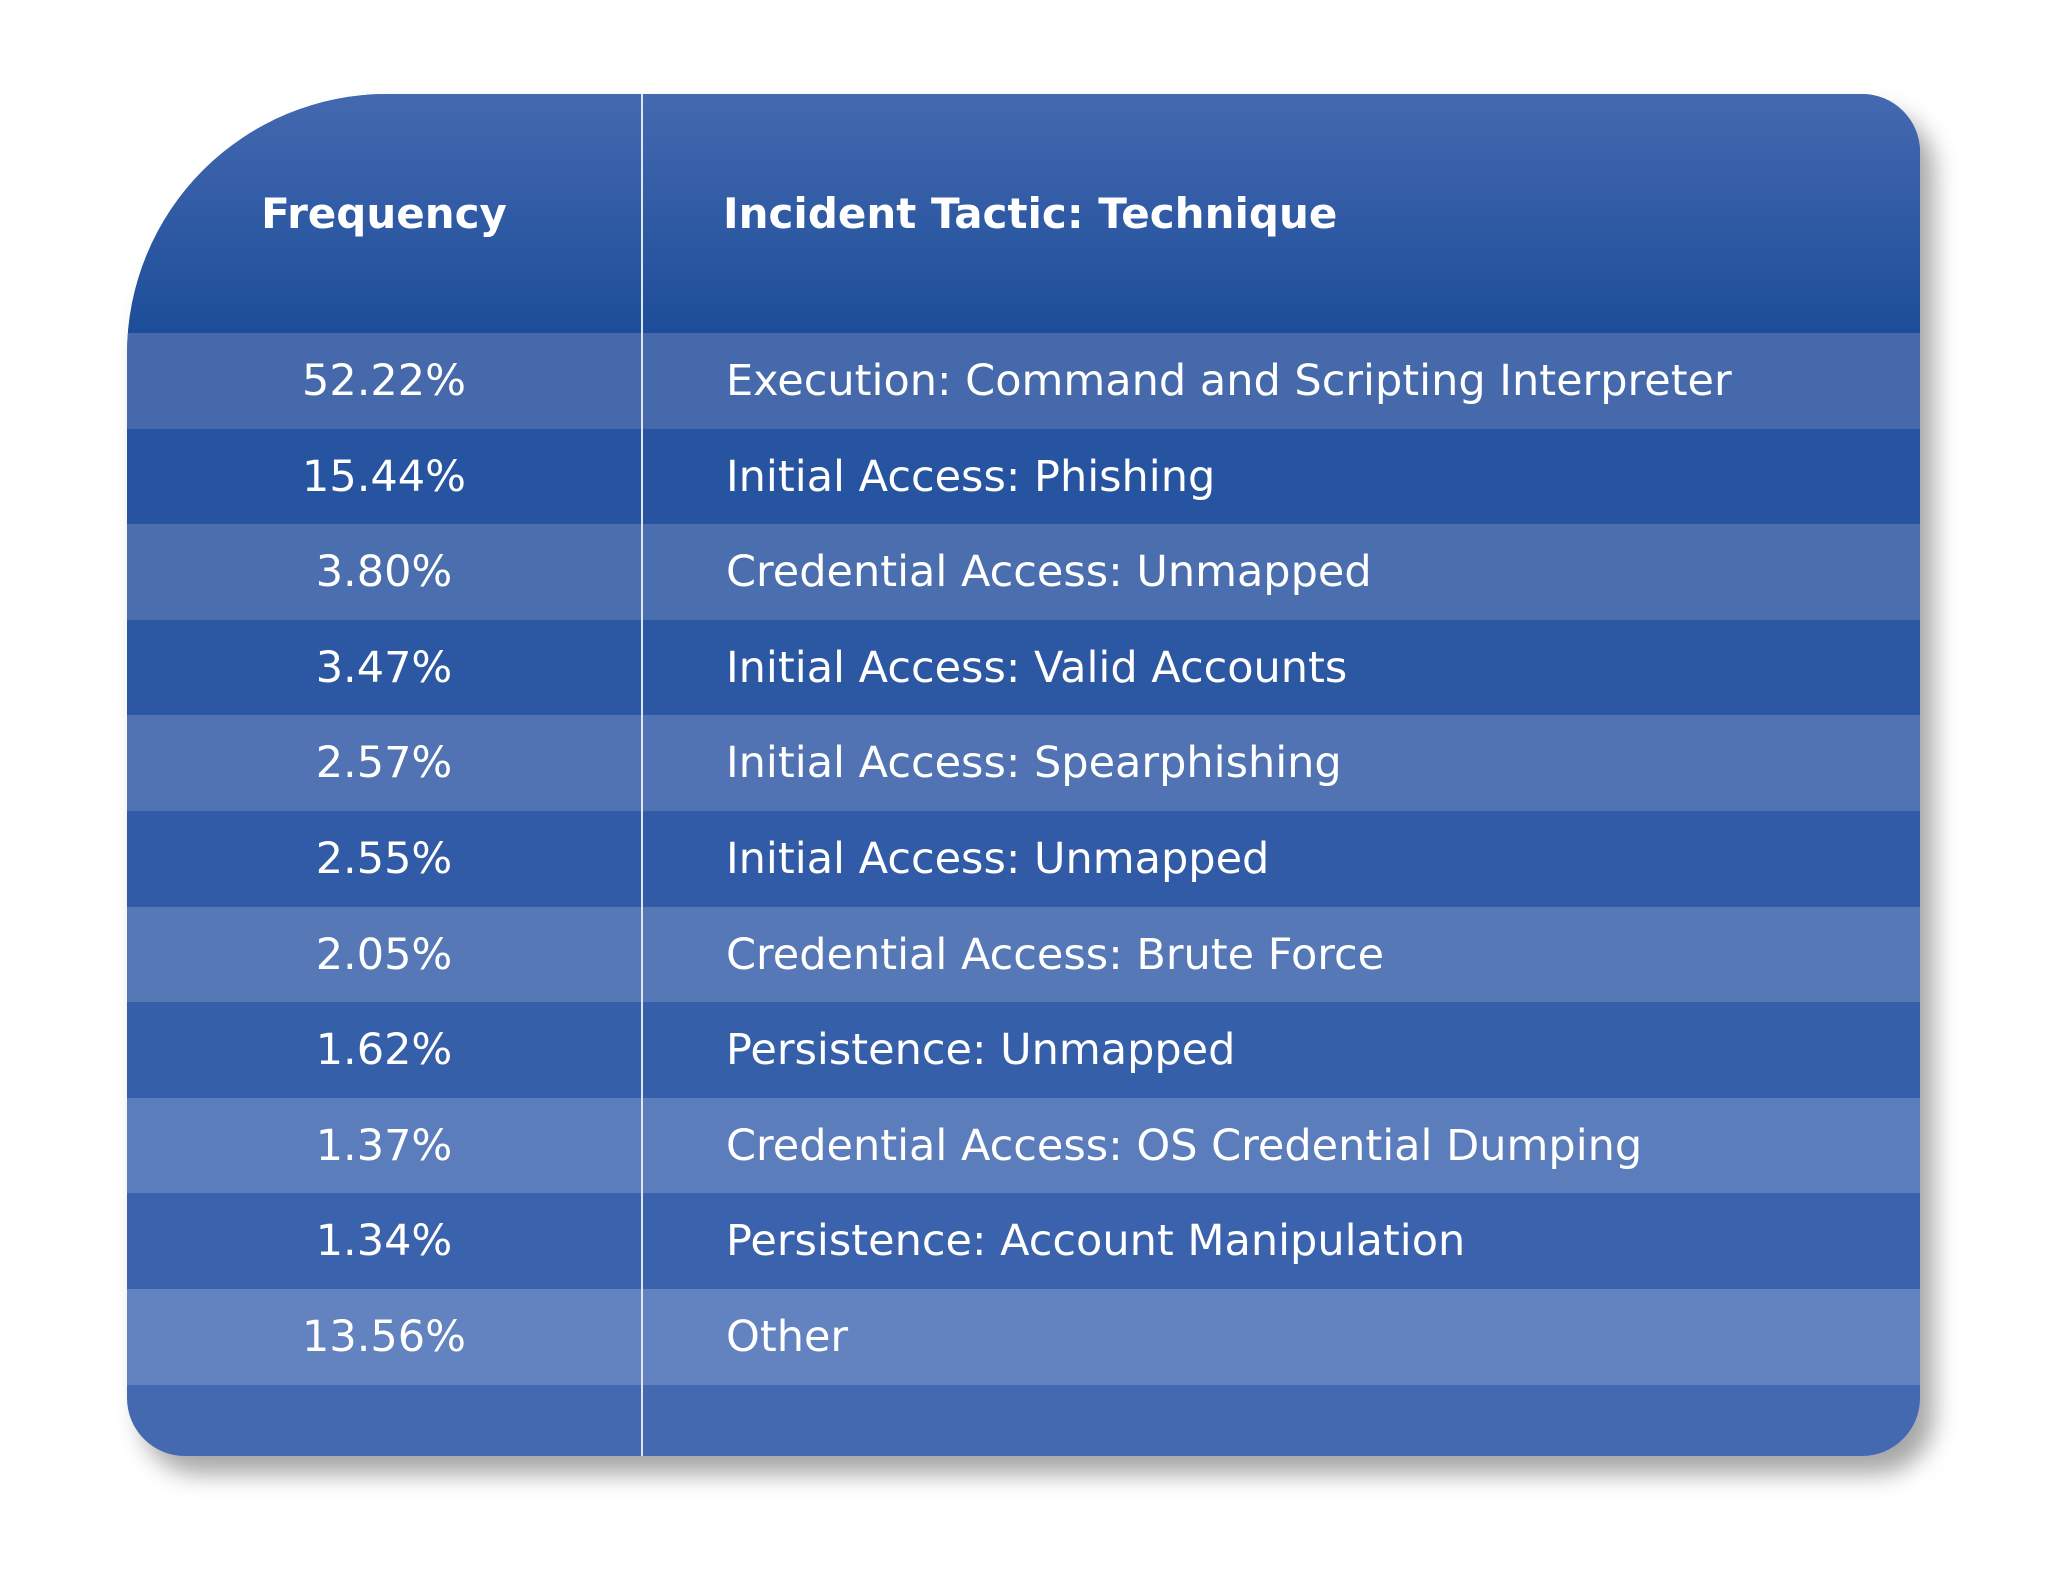 The image size is (2048, 1572). Describe the element at coordinates (981, 1050) in the screenshot. I see `technique-cell: Persistence: Unmapped` at that location.